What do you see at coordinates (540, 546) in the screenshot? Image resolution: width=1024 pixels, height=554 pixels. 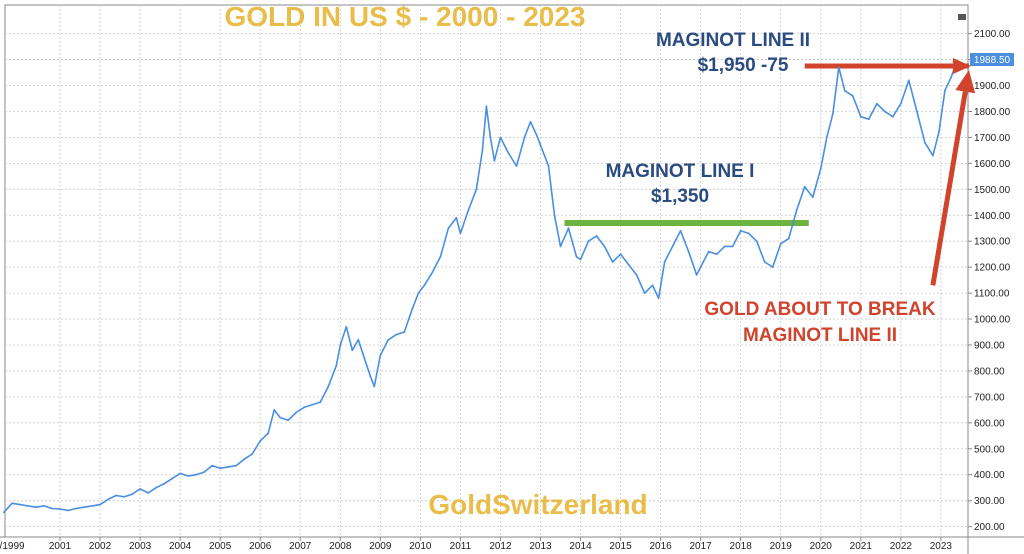 I see `x-tick-label: 2013` at bounding box center [540, 546].